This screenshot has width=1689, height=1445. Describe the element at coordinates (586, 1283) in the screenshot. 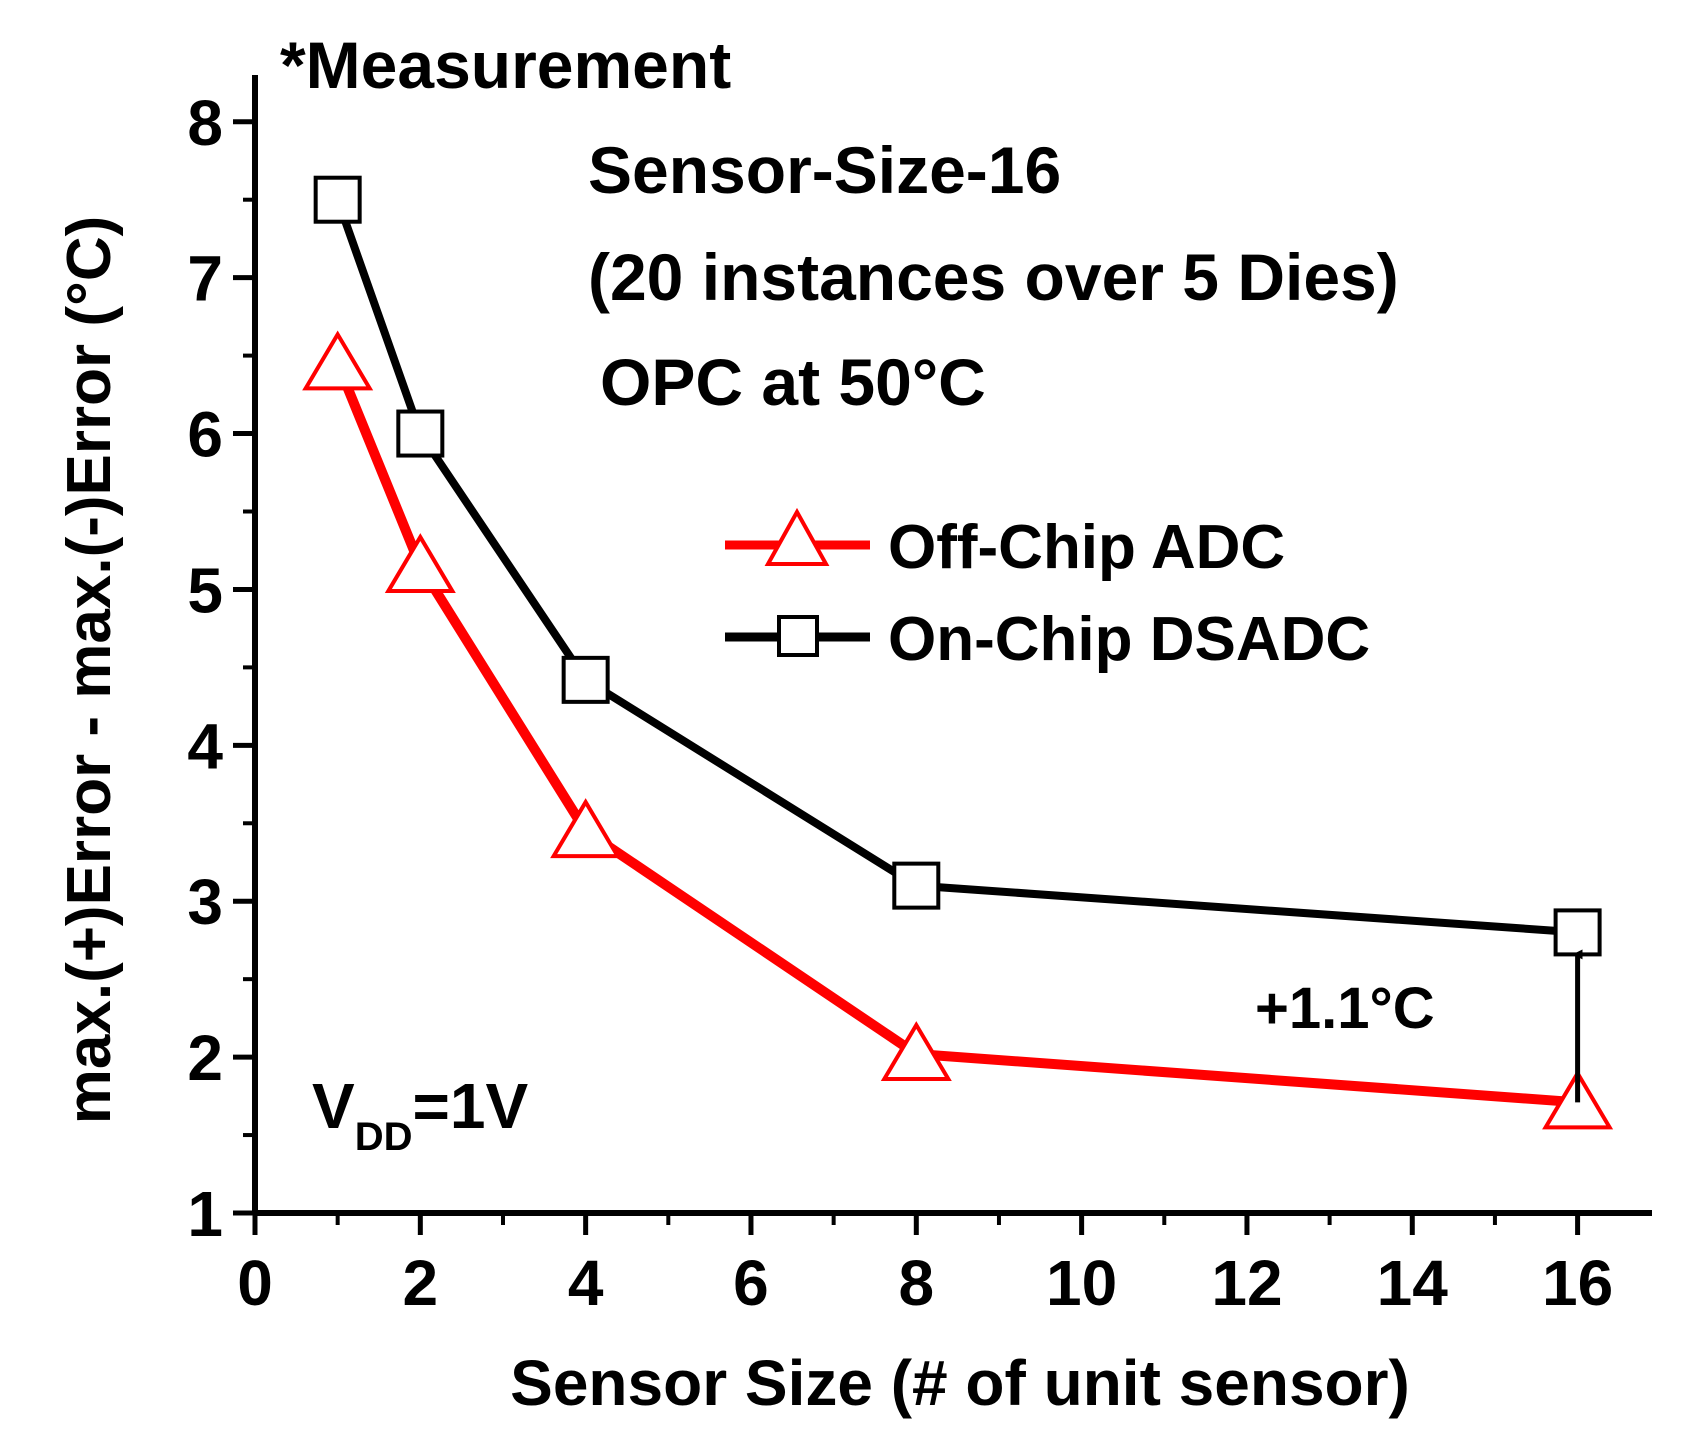

I see `x-tick-label: 4` at that location.